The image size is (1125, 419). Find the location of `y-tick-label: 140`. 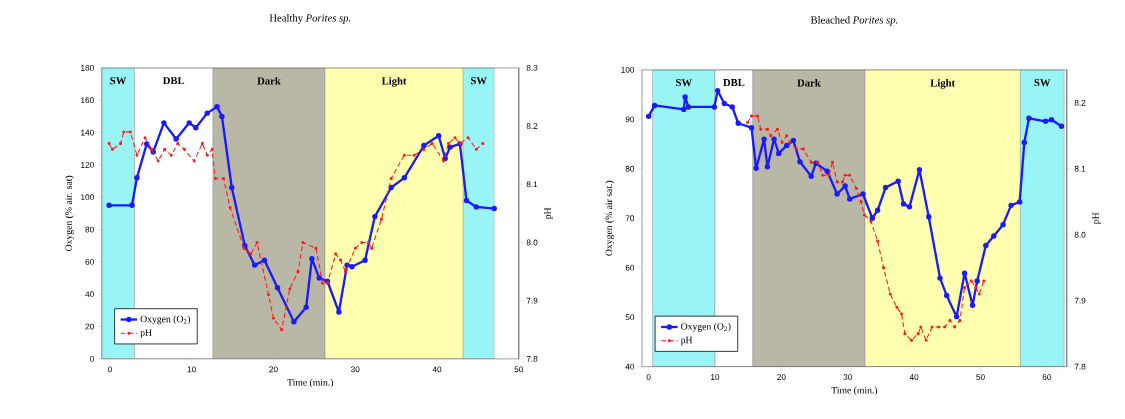

y-tick-label: 140 is located at coordinates (87, 132).